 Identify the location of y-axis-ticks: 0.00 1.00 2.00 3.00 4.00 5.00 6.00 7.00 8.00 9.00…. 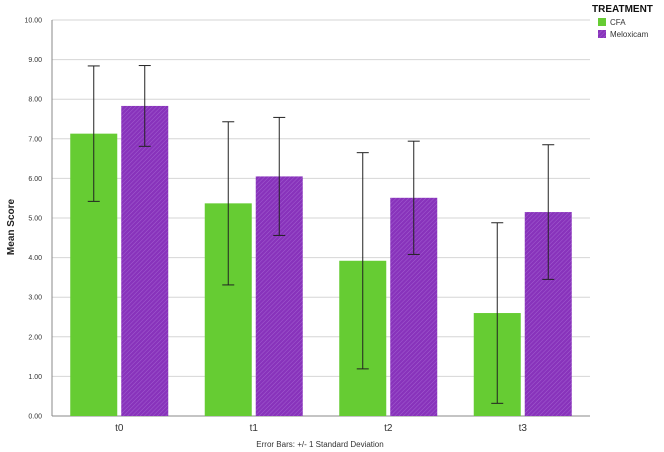
(33, 219).